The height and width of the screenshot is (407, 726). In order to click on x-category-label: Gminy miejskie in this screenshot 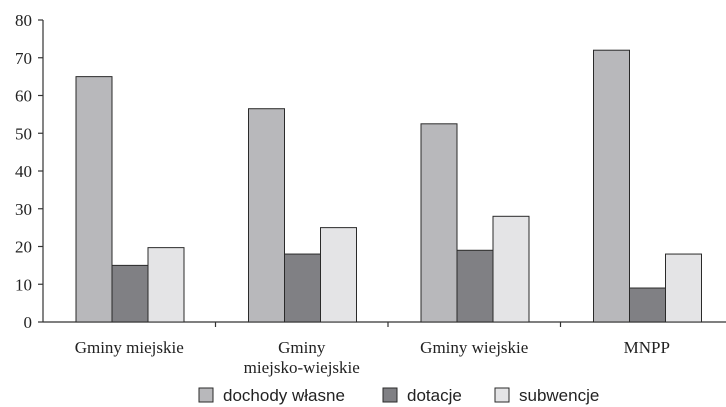, I will do `click(129, 347)`.